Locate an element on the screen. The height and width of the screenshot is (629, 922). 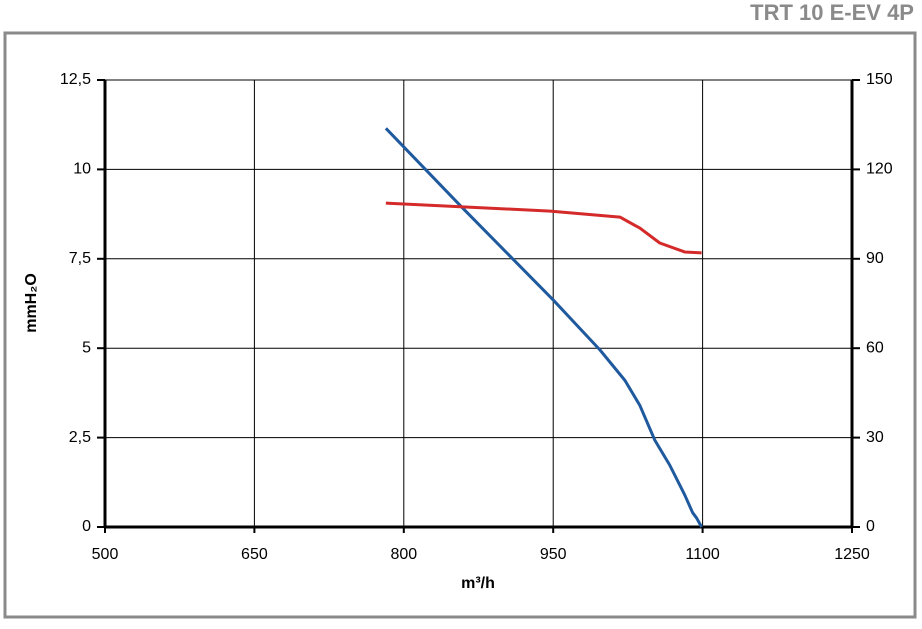
y-tick-label: 2,5 is located at coordinates (80, 437).